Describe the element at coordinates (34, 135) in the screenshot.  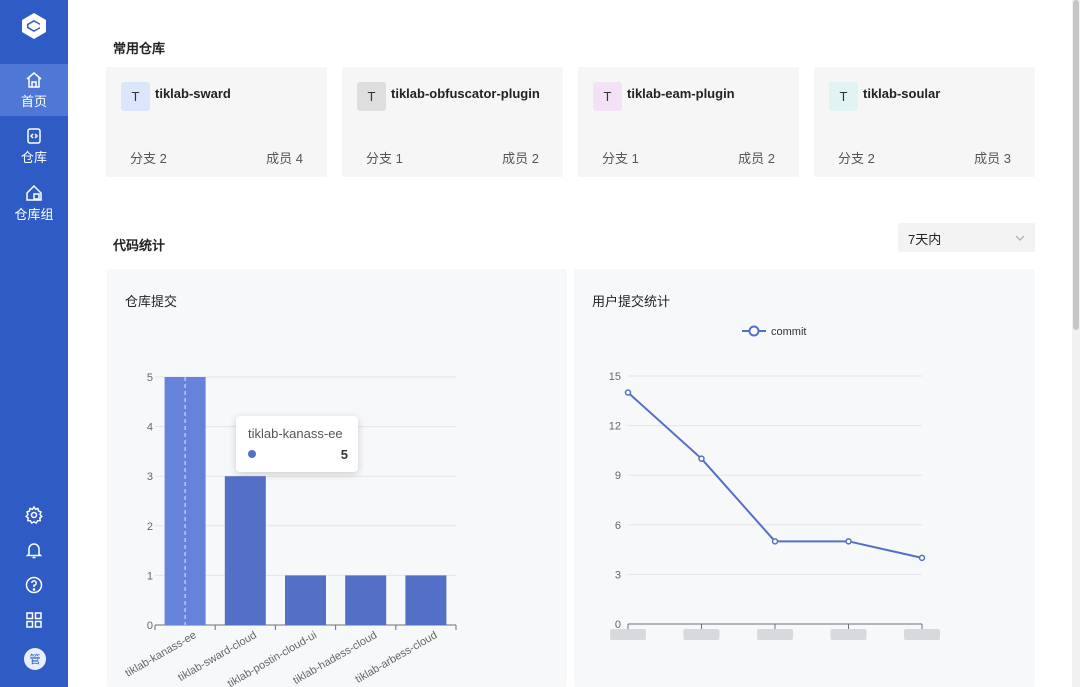
I see `repository-icon` at that location.